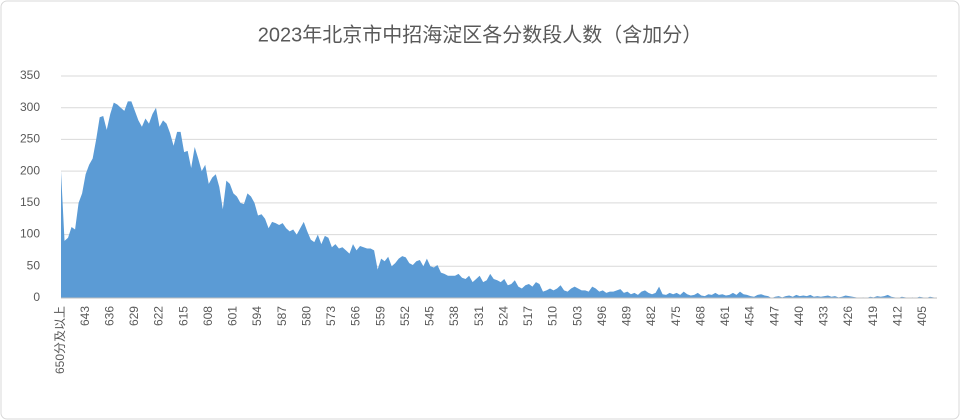  Describe the element at coordinates (577, 316) in the screenshot. I see `x-tick-label: 503` at that location.